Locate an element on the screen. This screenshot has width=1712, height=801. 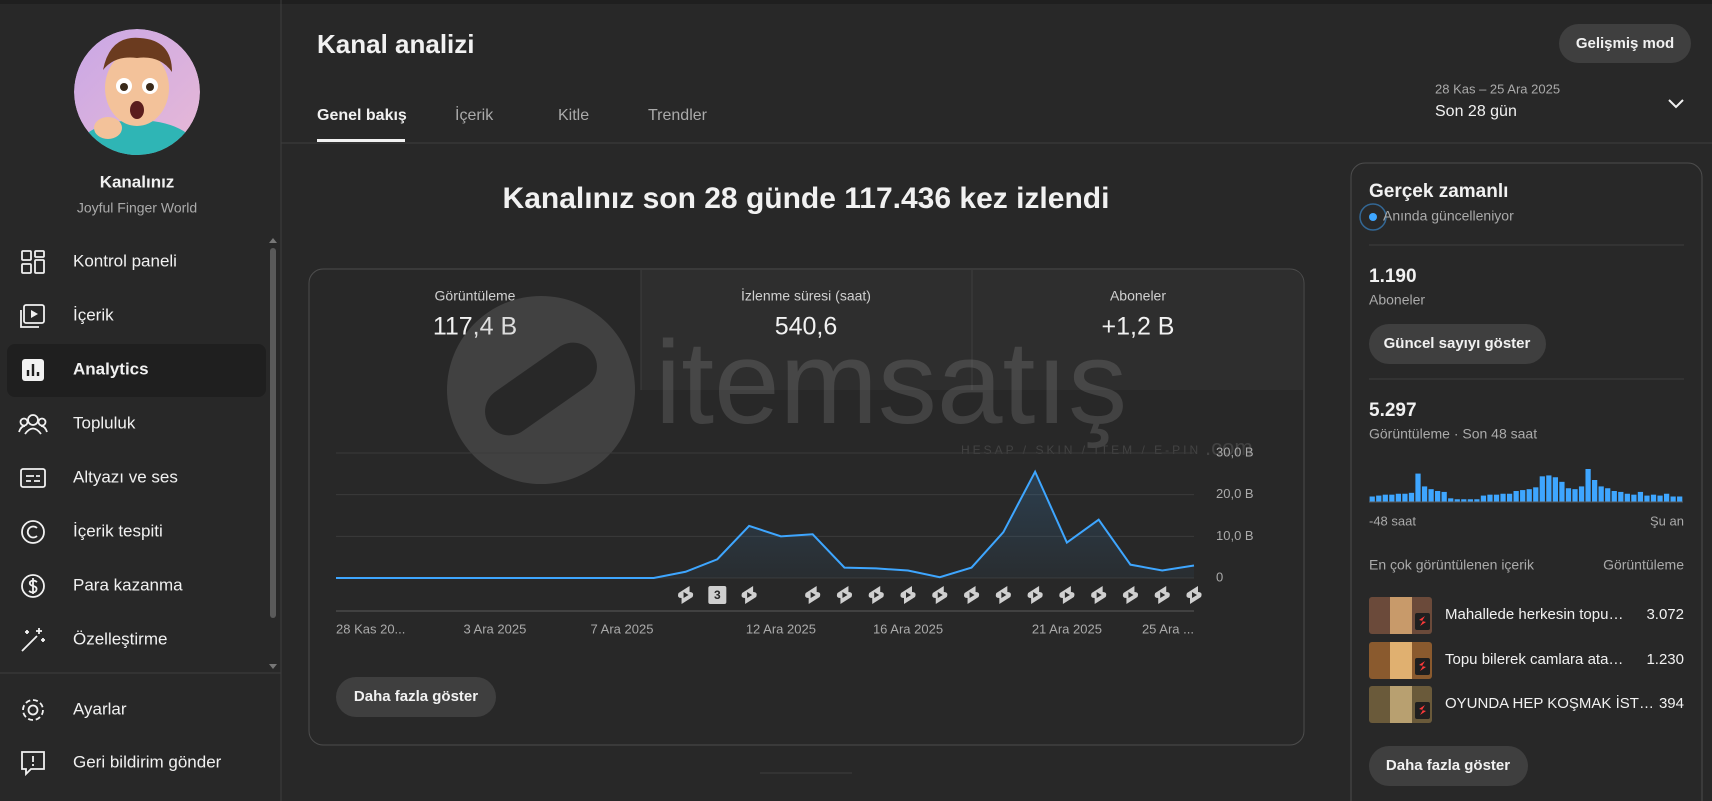
nav-item: Altyazı ve ses is located at coordinates (99, 477).